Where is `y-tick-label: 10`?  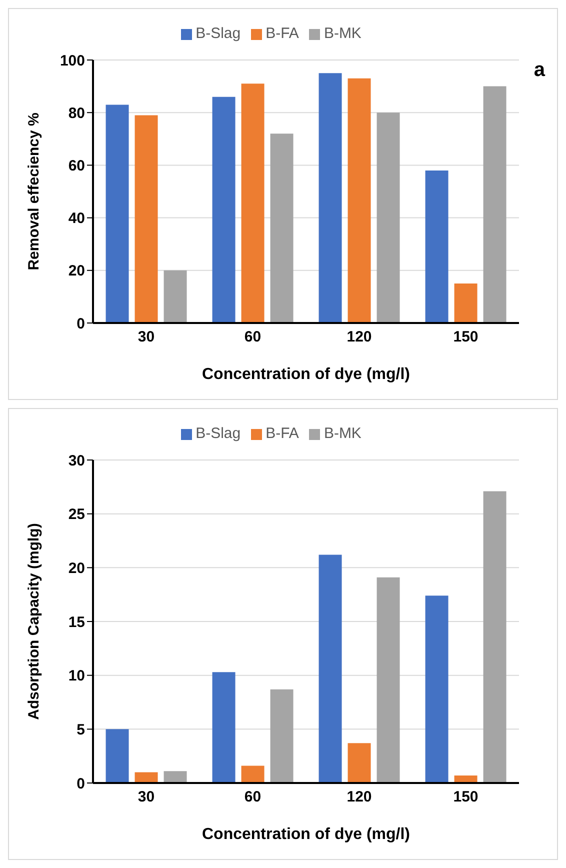
y-tick-label: 10 is located at coordinates (76, 676).